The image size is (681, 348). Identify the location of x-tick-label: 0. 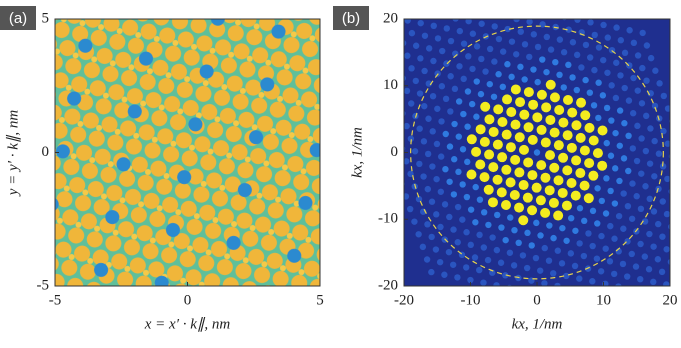
(537, 300).